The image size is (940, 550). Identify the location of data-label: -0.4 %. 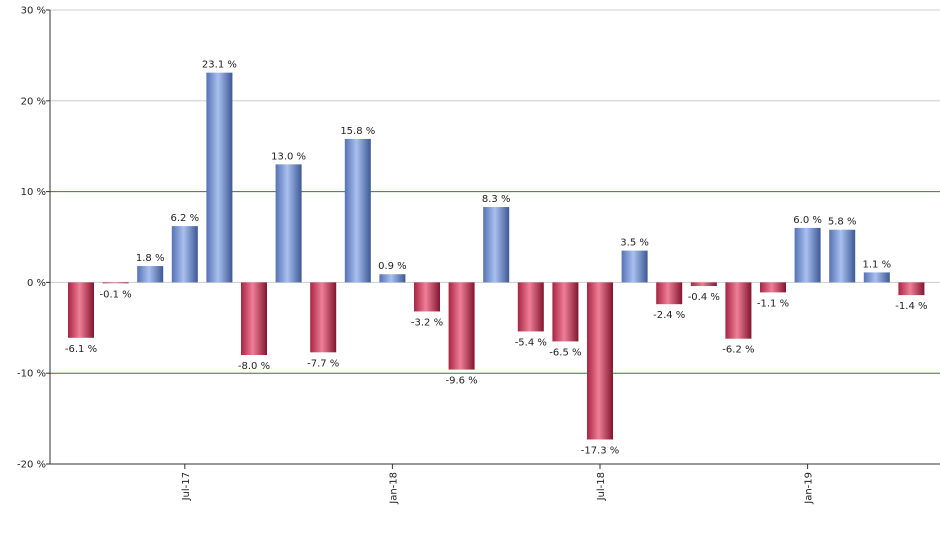
(704, 297).